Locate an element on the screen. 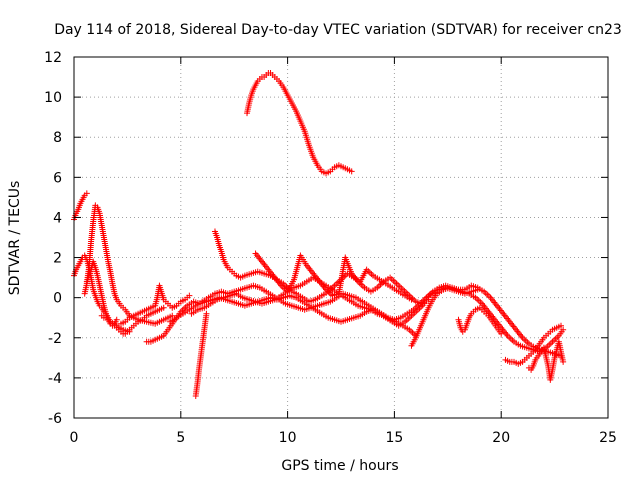 The height and width of the screenshot is (480, 640). y-tick-label: 12 is located at coordinates (53, 58).